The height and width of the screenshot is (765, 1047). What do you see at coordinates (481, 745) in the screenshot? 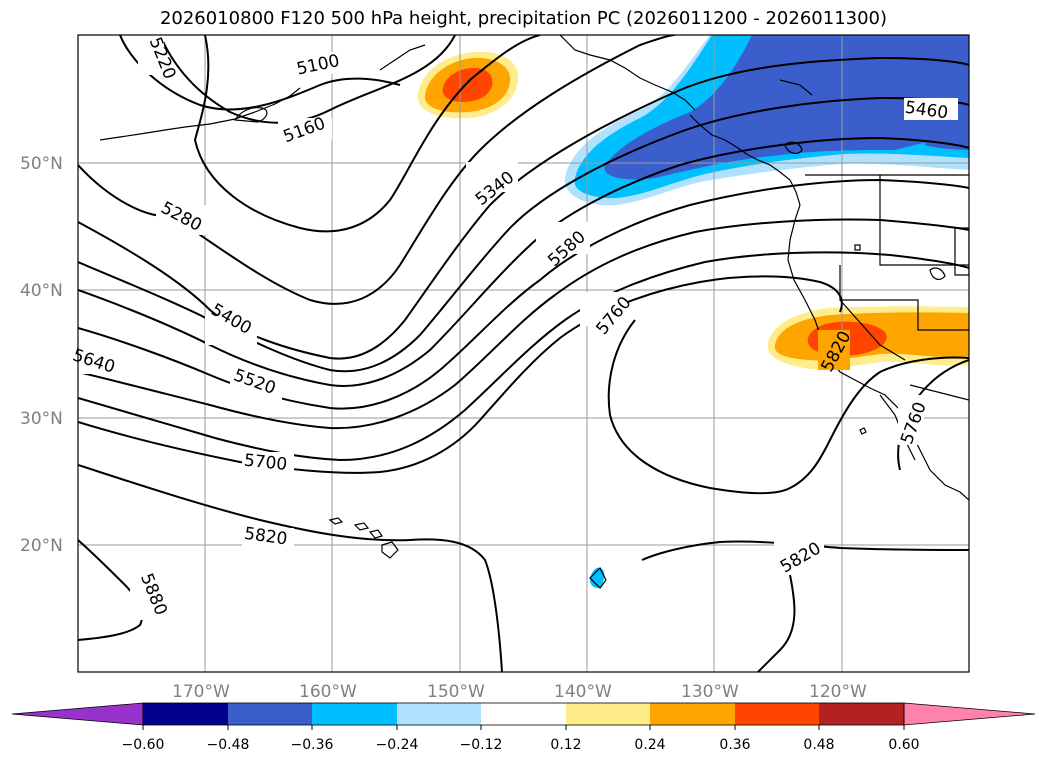
I see `colorbar-label-4: −0.12` at bounding box center [481, 745].